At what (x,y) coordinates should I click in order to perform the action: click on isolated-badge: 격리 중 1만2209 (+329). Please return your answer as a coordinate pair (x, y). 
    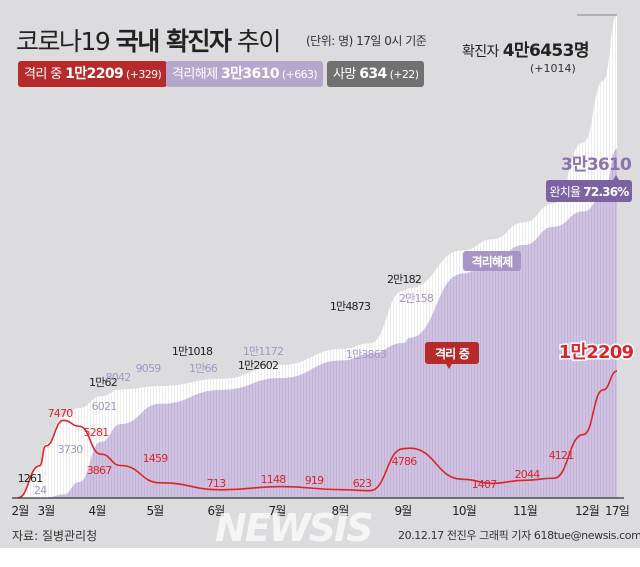
    Looking at the image, I should click on (93, 74).